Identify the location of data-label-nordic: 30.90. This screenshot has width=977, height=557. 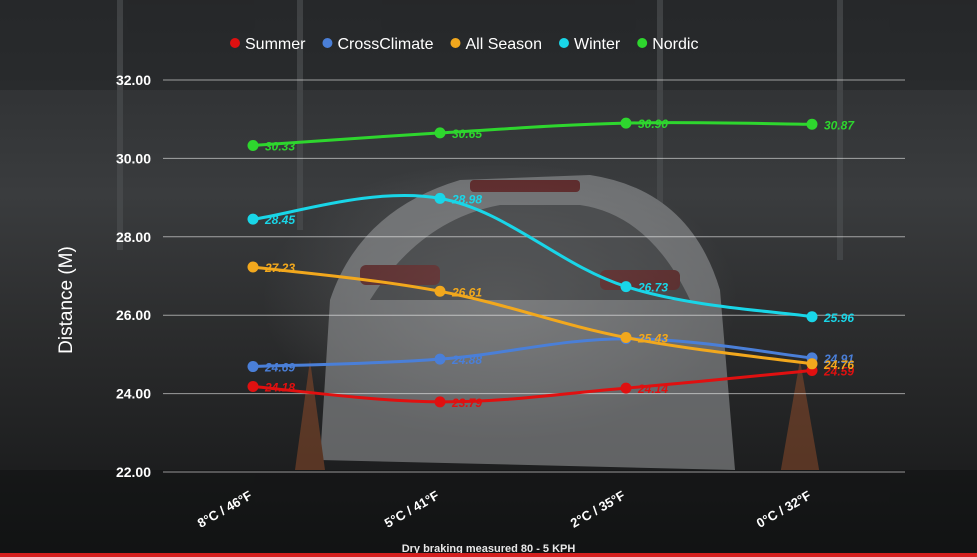
(653, 124).